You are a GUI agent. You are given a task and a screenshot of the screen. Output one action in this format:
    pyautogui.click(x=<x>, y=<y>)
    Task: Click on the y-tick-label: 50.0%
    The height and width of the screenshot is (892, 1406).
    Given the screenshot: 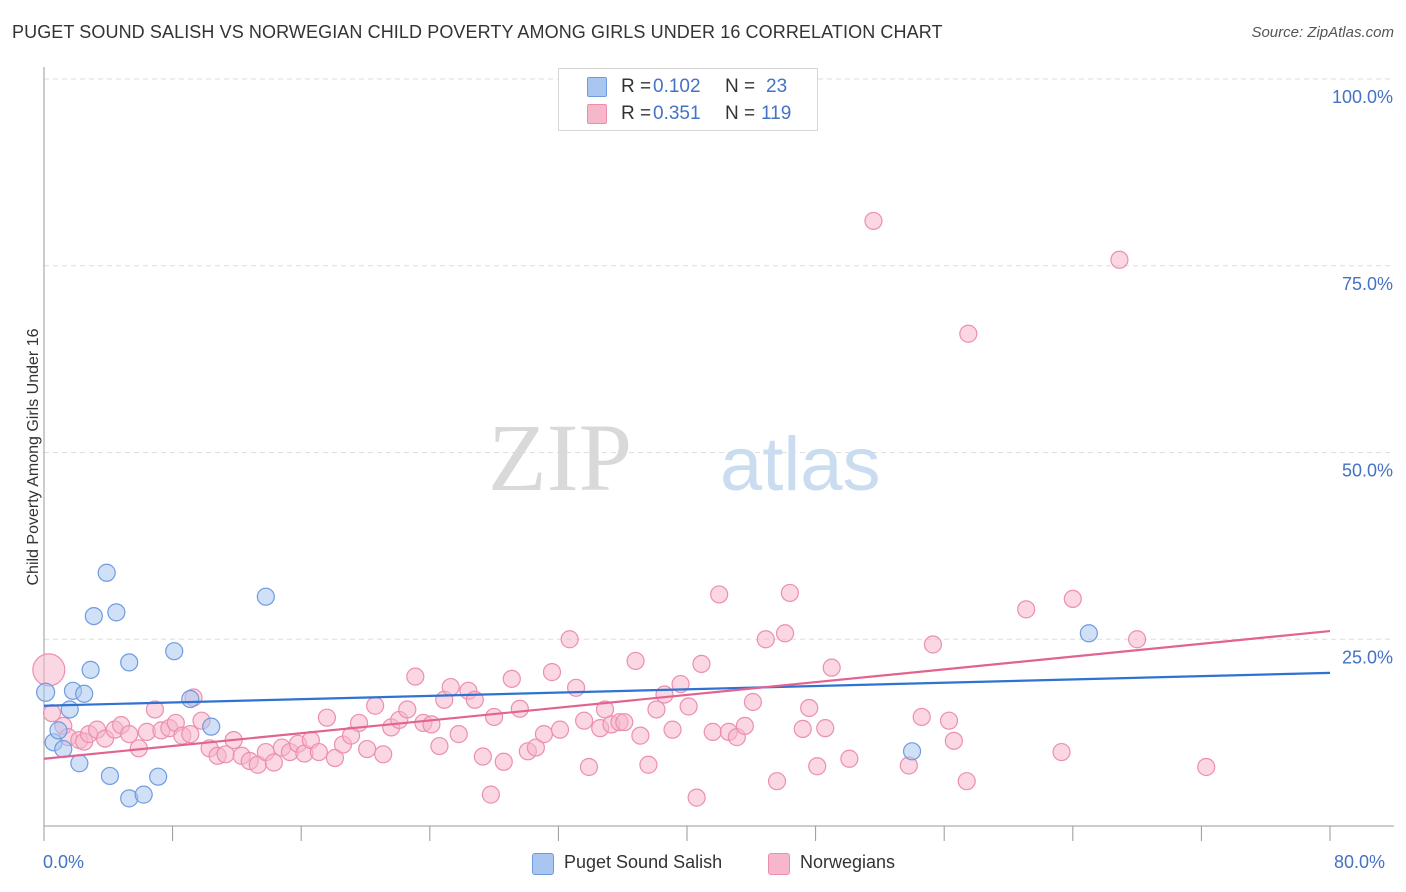 What is the action you would take?
    pyautogui.click(x=1367, y=471)
    